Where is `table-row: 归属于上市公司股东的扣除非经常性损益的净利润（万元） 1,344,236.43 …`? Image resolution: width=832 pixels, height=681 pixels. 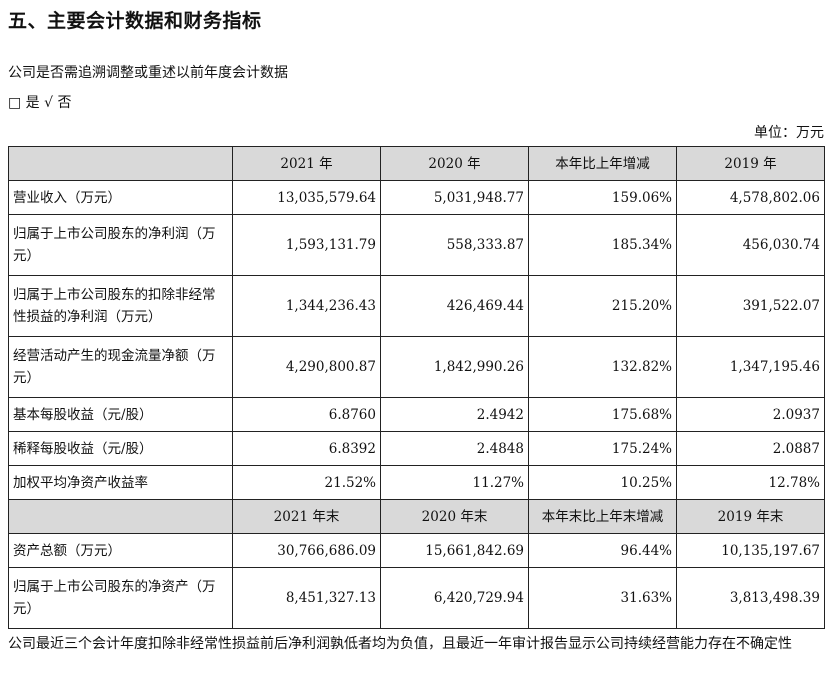
table-row: 归属于上市公司股东的扣除非经常性损益的净利润（万元） 1,344,236.43 … is located at coordinates (416, 306).